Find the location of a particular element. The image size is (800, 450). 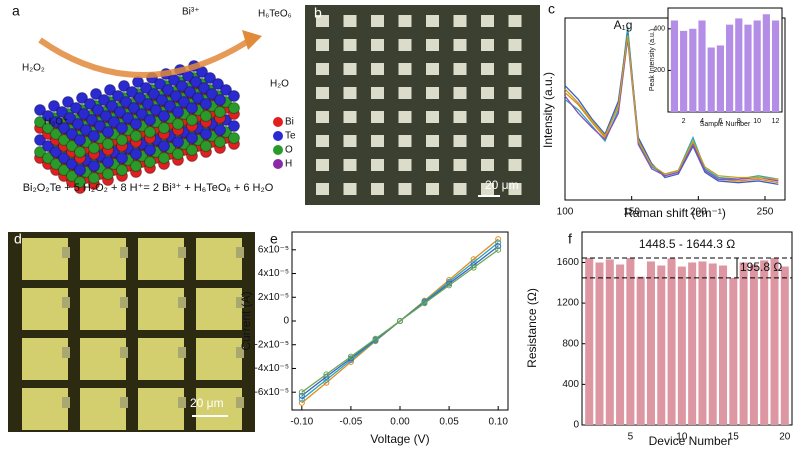

x-tick-label: 10 is located at coordinates (757, 121).